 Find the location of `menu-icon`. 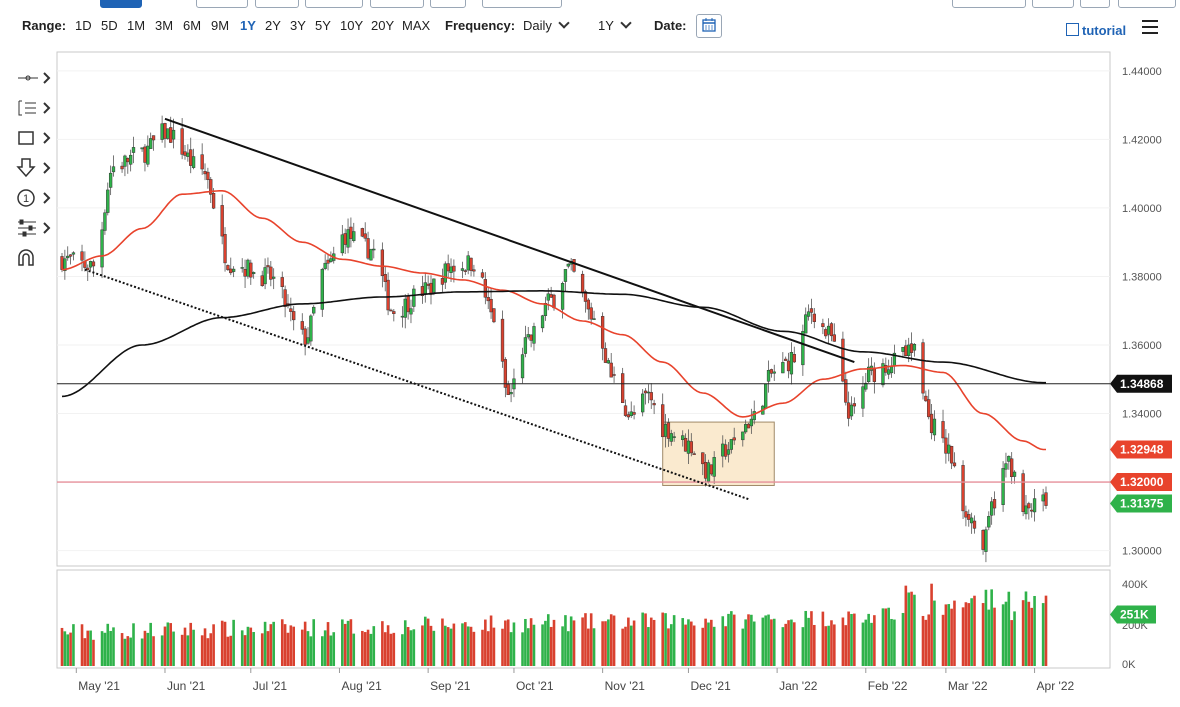

menu-icon is located at coordinates (1150, 27).